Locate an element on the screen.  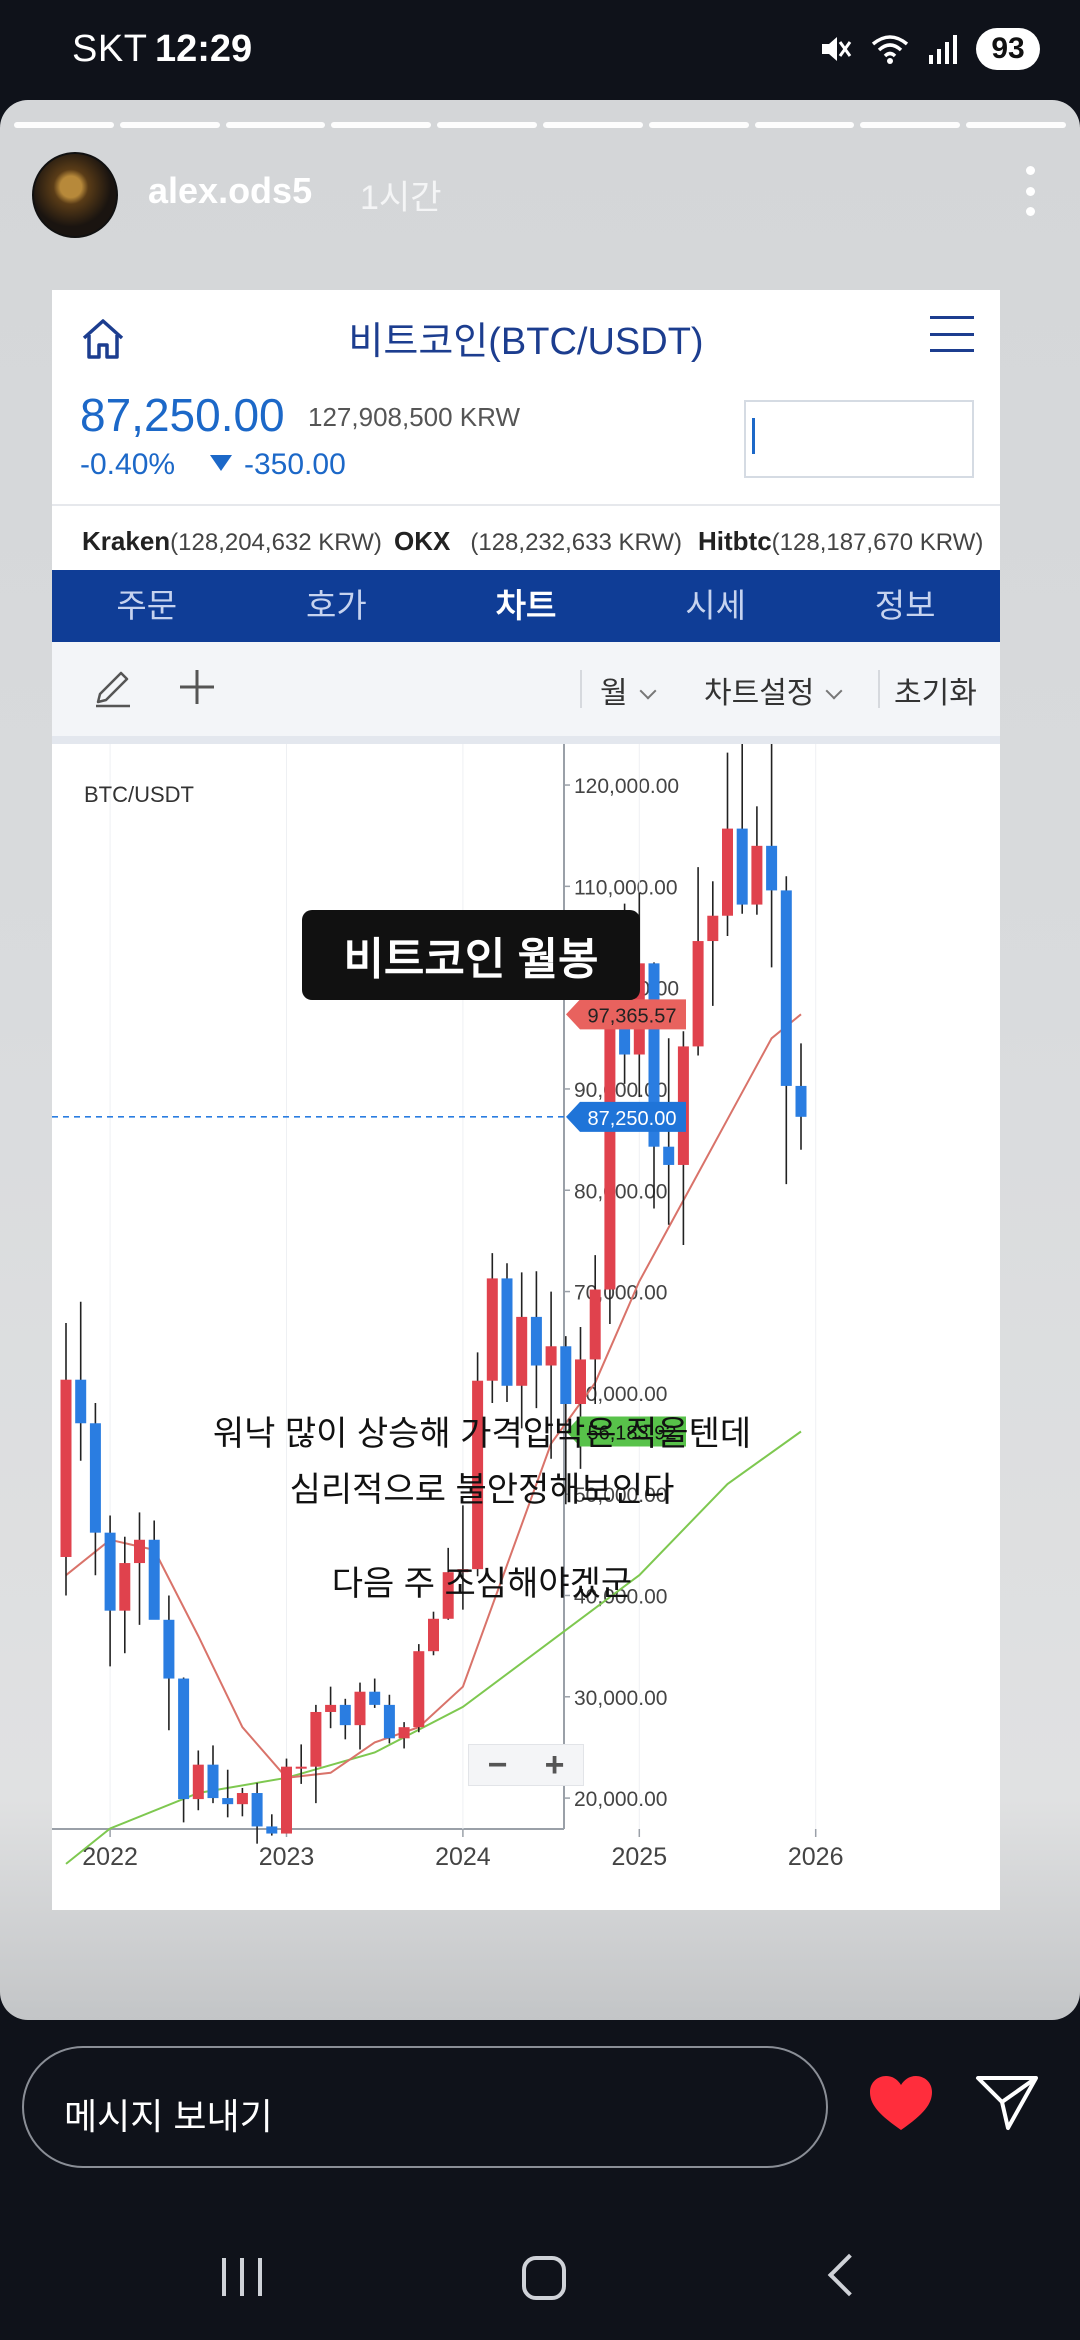
exchange-name: Kraken is located at coordinates (126, 541).